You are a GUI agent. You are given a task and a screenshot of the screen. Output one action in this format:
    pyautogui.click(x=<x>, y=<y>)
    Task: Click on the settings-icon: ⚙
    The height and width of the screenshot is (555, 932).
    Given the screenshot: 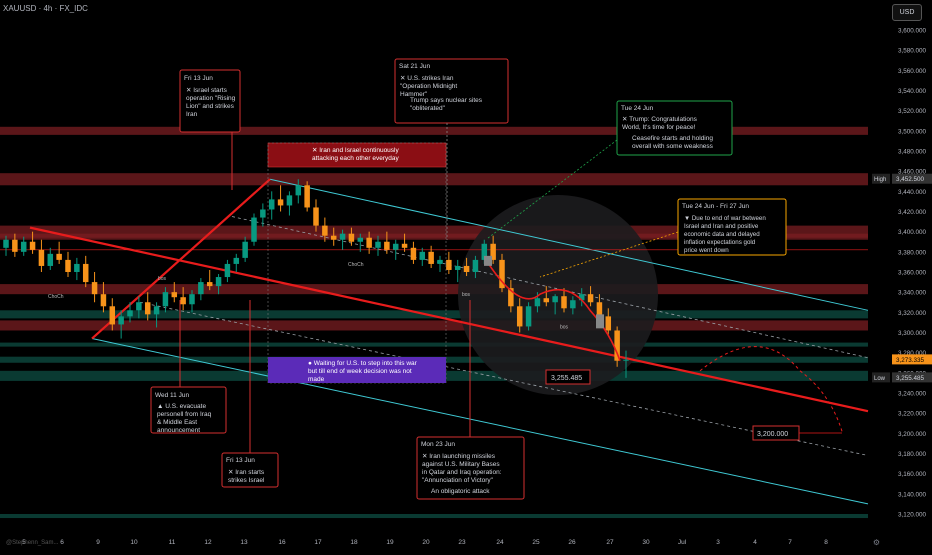 What is the action you would take?
    pyautogui.click(x=876, y=542)
    